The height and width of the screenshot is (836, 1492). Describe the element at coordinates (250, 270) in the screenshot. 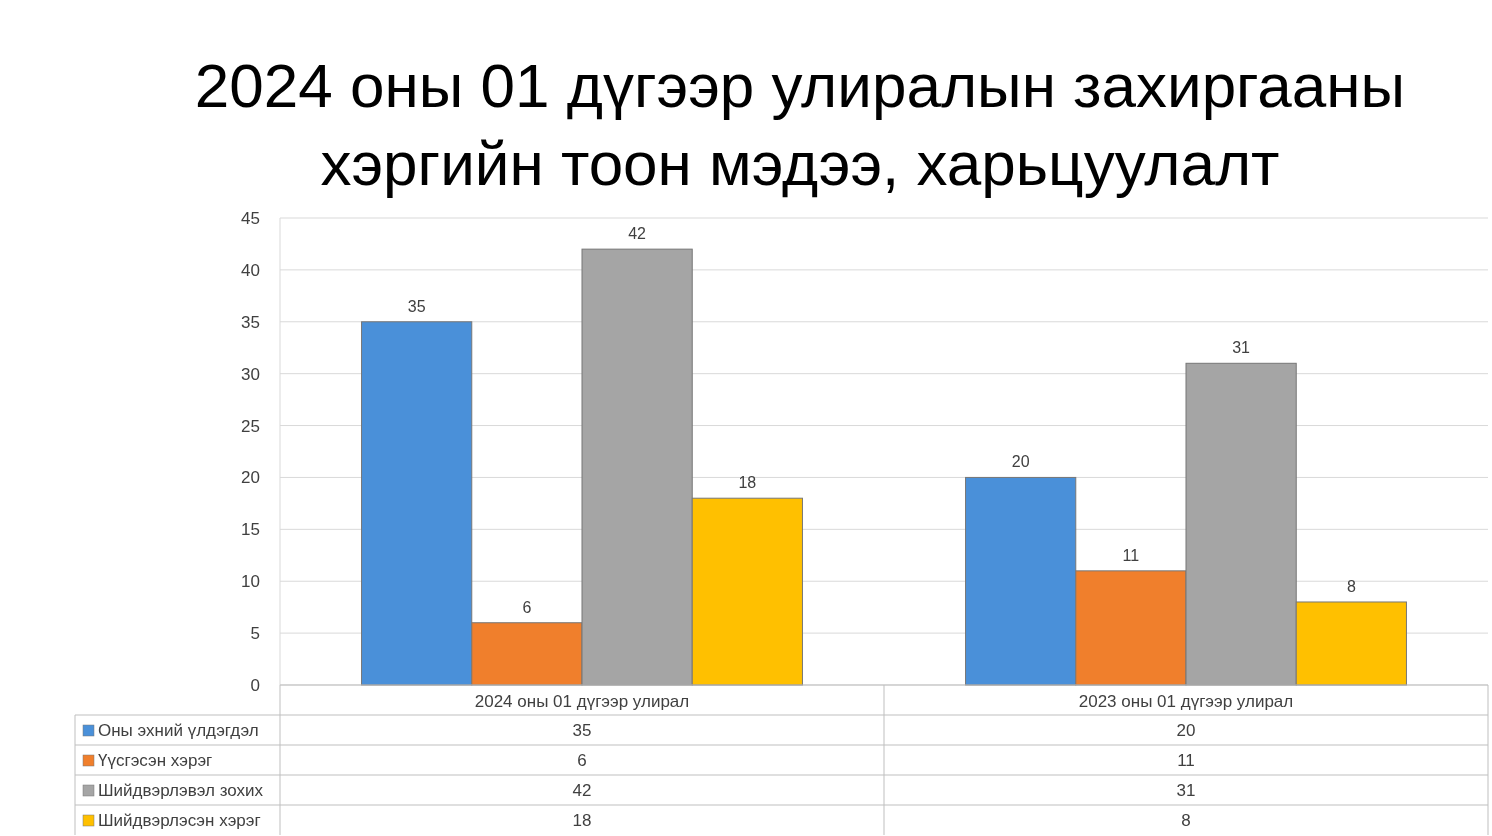

I see `y-tick-label: 40` at that location.